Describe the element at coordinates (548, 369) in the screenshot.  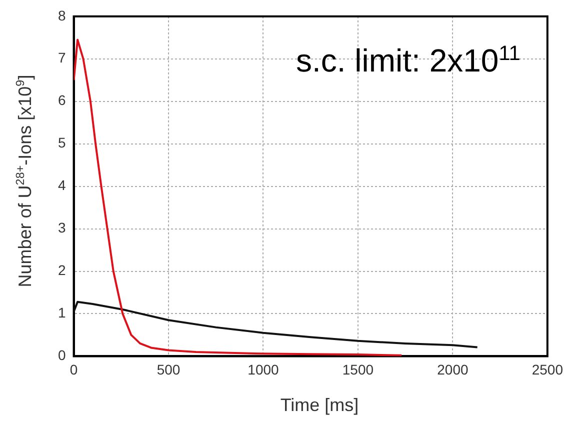
I see `x-tick-label: 2500` at that location.